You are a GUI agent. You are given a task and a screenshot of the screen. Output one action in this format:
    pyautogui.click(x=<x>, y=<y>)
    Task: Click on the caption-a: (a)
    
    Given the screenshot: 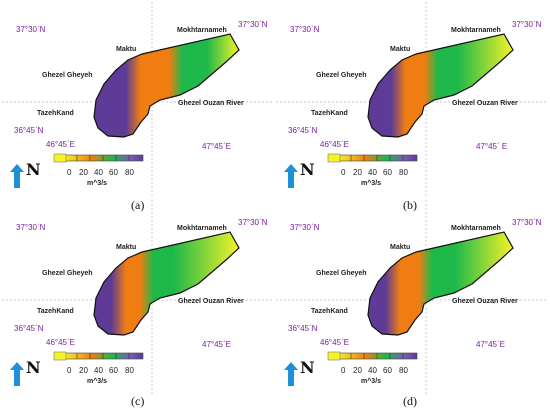 What is the action you would take?
    pyautogui.click(x=138, y=205)
    